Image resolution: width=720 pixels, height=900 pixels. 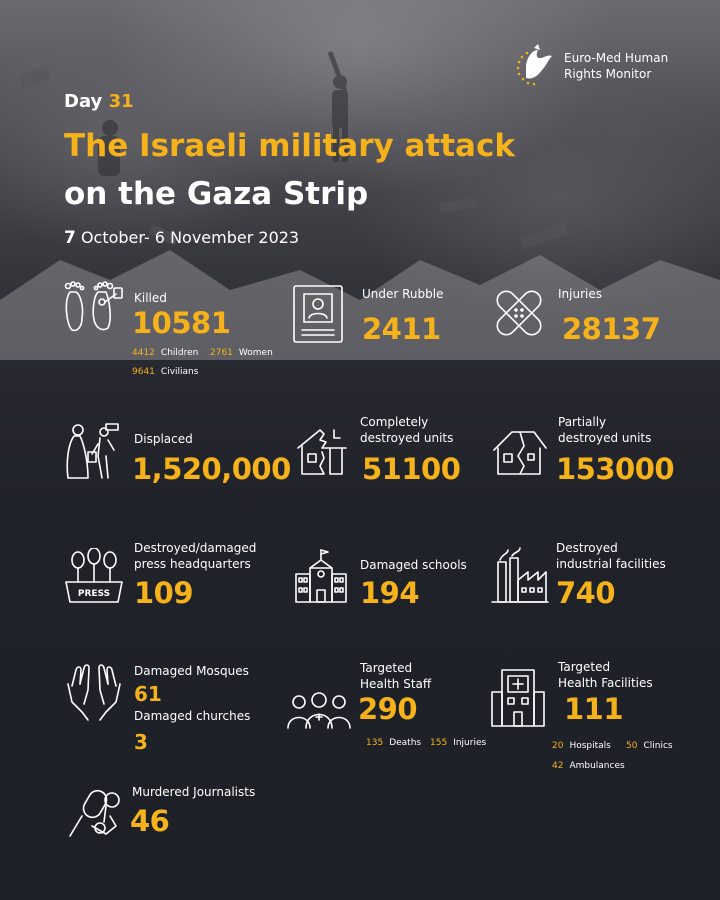 I want to click on ambulances-value: 42, so click(x=558, y=766).